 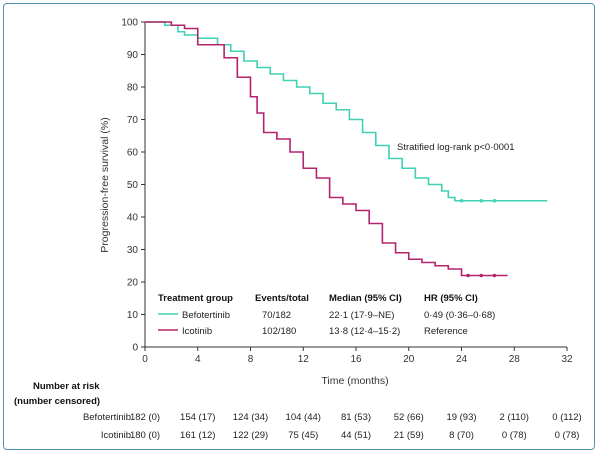 What do you see at coordinates (279, 331) in the screenshot?
I see `legend-events-icotinib: 102/180` at bounding box center [279, 331].